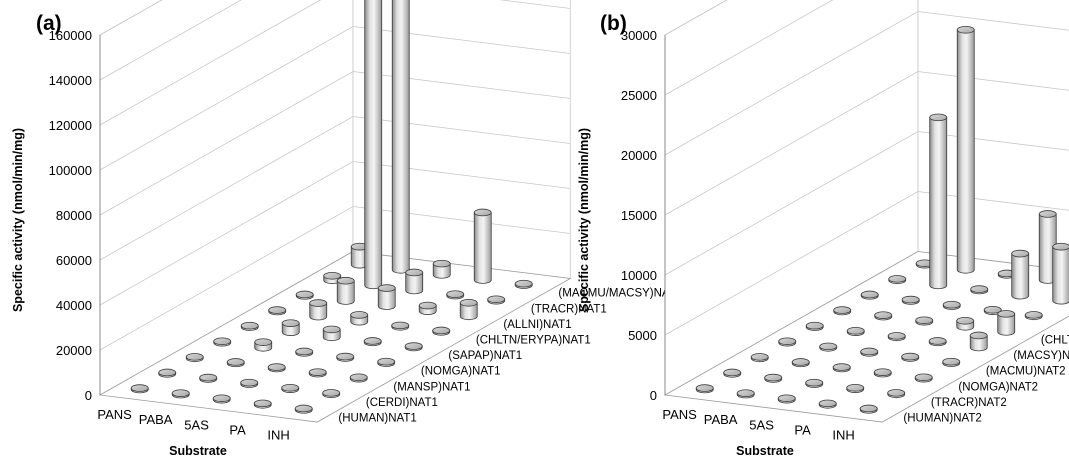 This screenshot has width=1069, height=460. Describe the element at coordinates (639, 215) in the screenshot. I see `y-tick-label: 15000` at that location.